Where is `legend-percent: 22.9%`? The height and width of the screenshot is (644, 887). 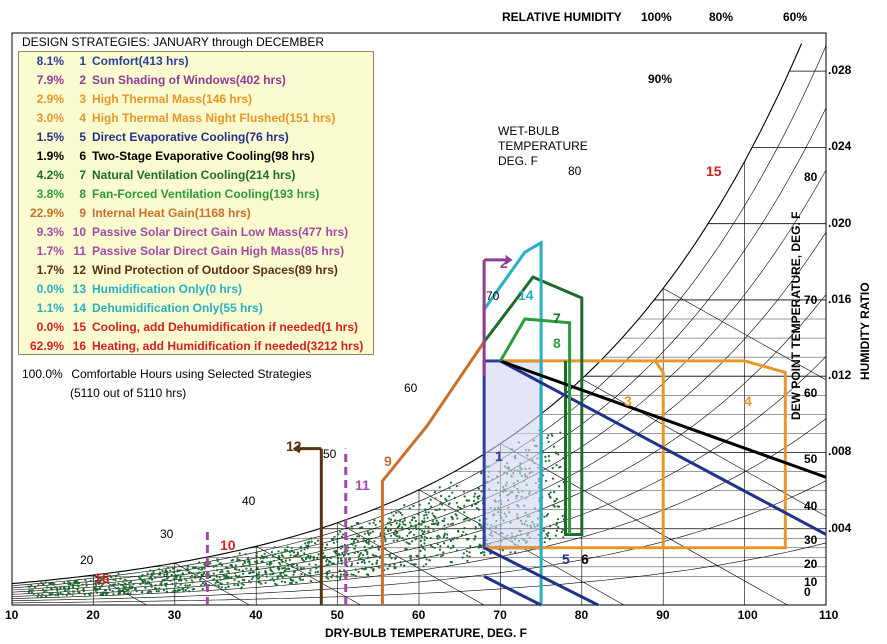 legend-percent: 22.9% is located at coordinates (46, 213).